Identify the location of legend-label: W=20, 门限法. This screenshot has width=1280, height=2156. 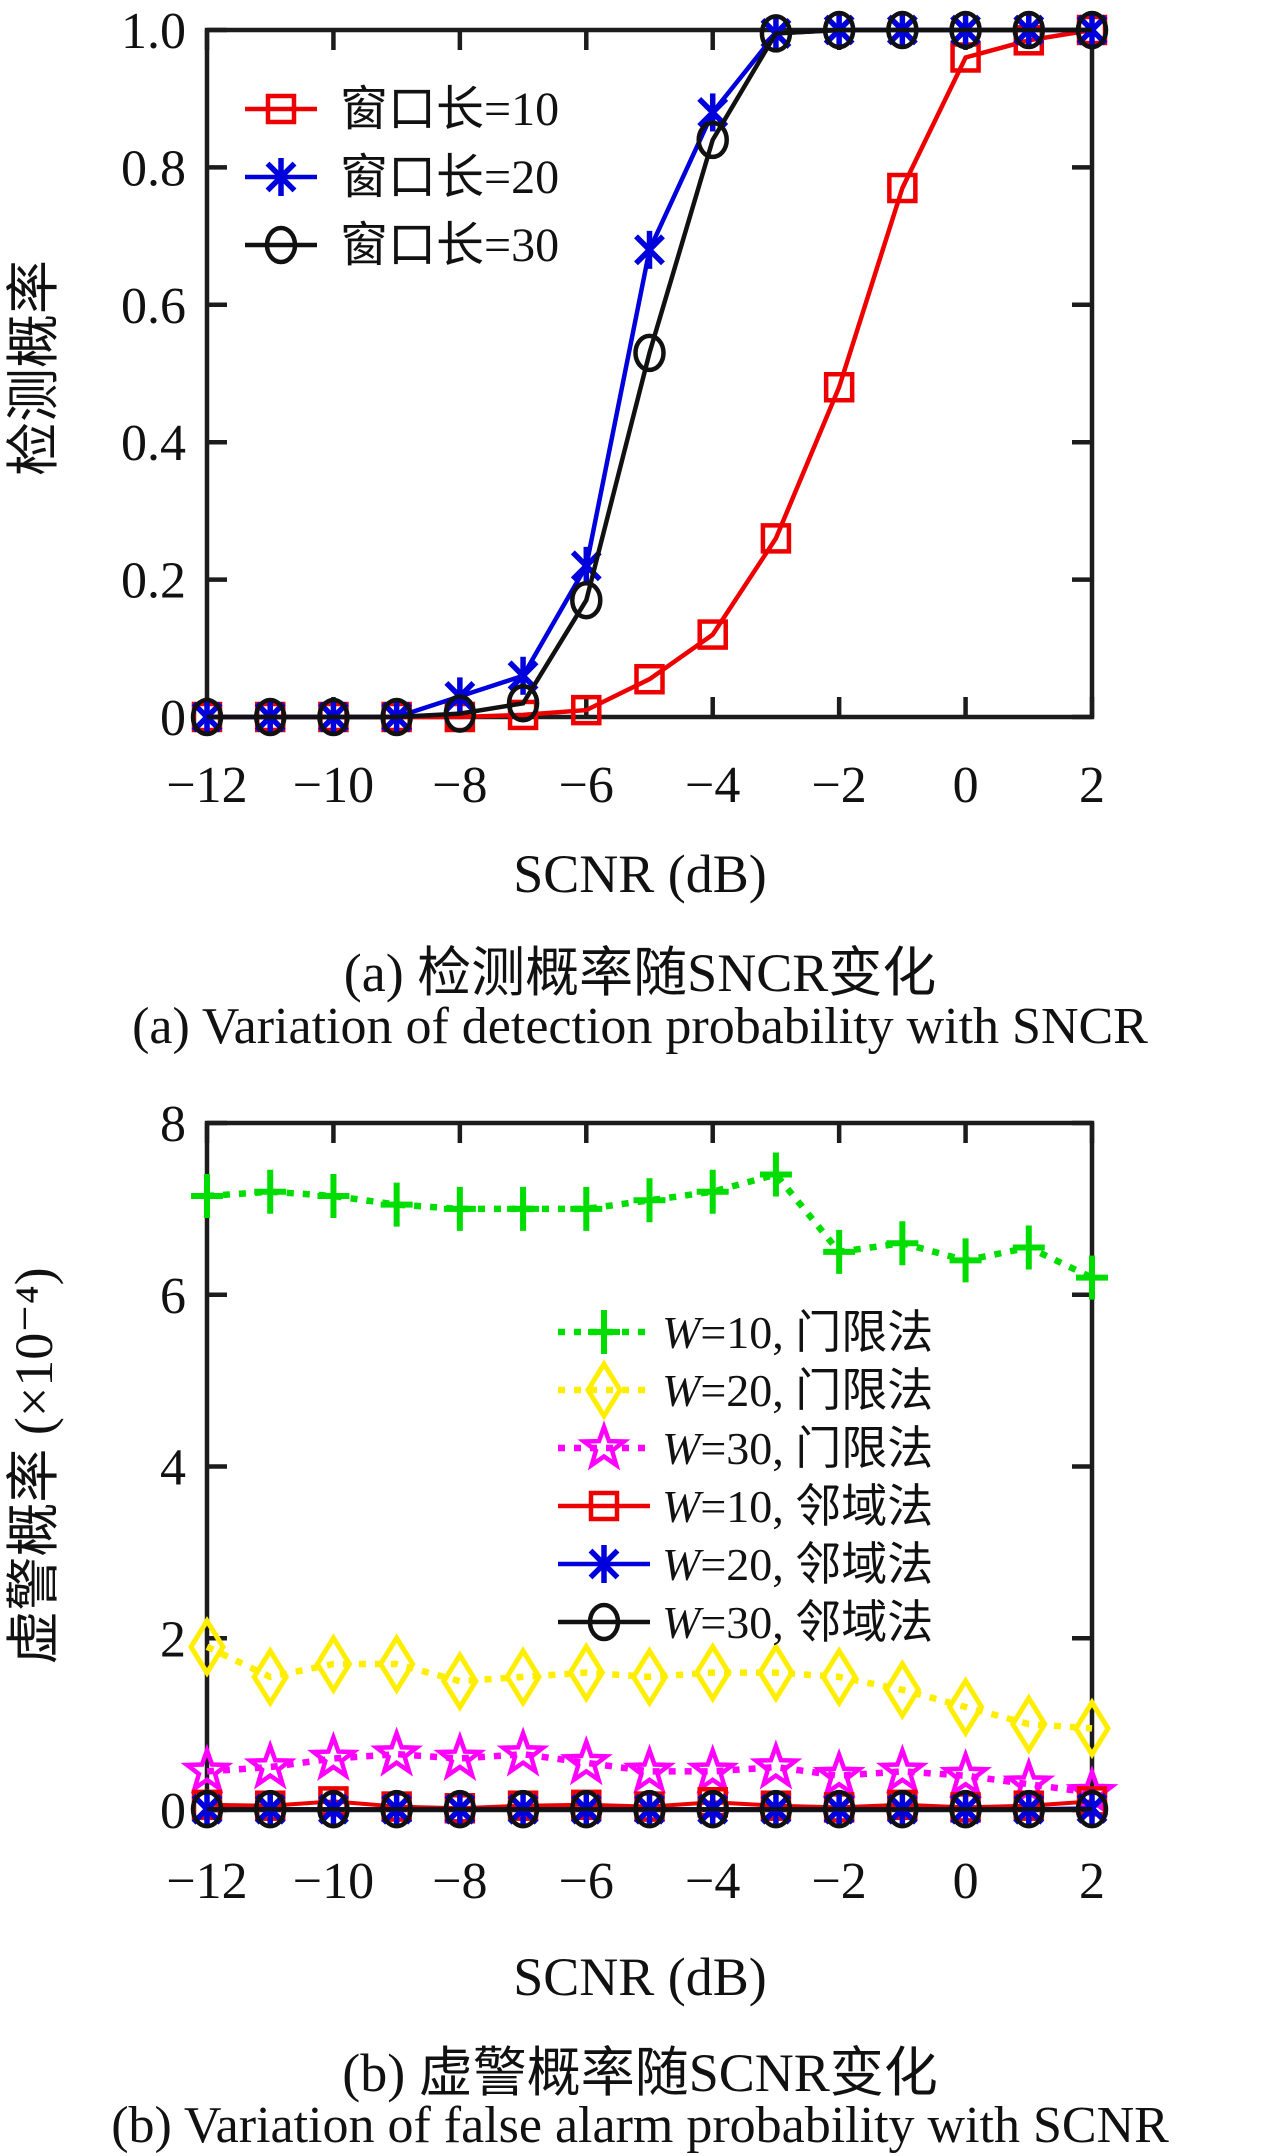
(797, 1390).